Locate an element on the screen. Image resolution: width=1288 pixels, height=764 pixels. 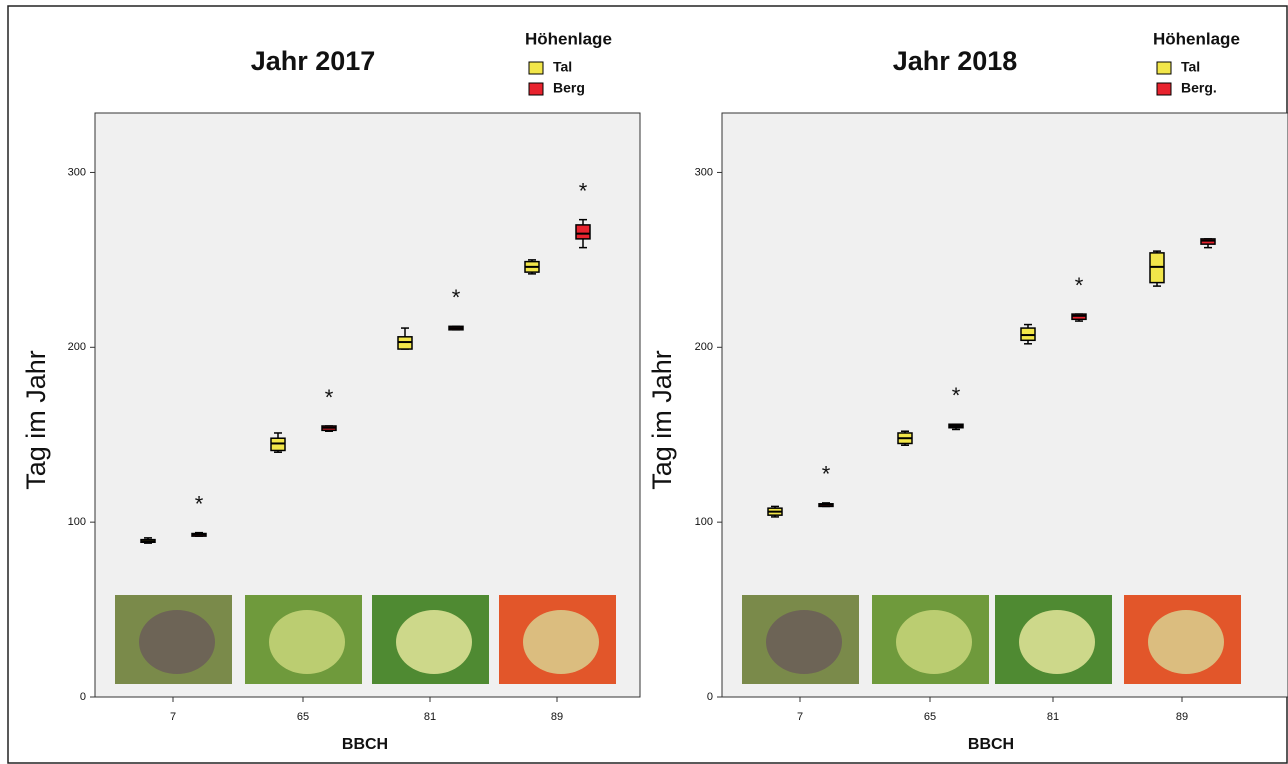
legend-label: Berg is located at coordinates (569, 88).